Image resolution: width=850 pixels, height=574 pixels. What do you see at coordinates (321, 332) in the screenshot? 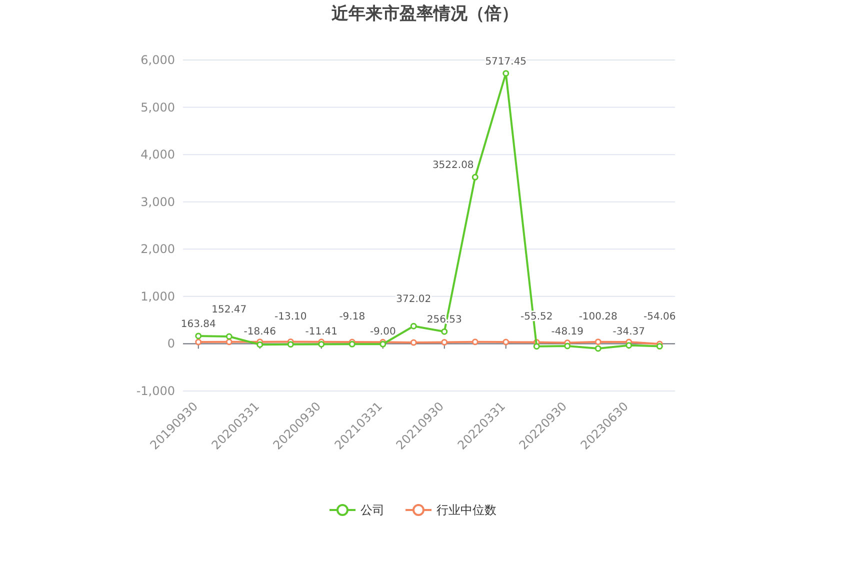
I see `text: -11.41` at bounding box center [321, 332].